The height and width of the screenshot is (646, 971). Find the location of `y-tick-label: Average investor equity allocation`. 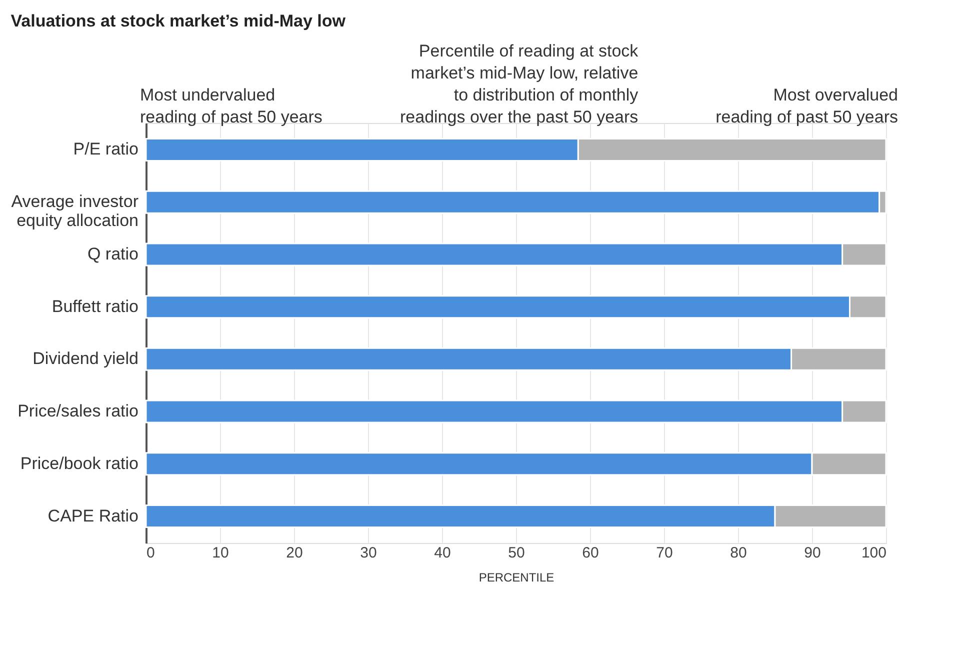

y-tick-label: Average investor equity allocation is located at coordinates (75, 211).